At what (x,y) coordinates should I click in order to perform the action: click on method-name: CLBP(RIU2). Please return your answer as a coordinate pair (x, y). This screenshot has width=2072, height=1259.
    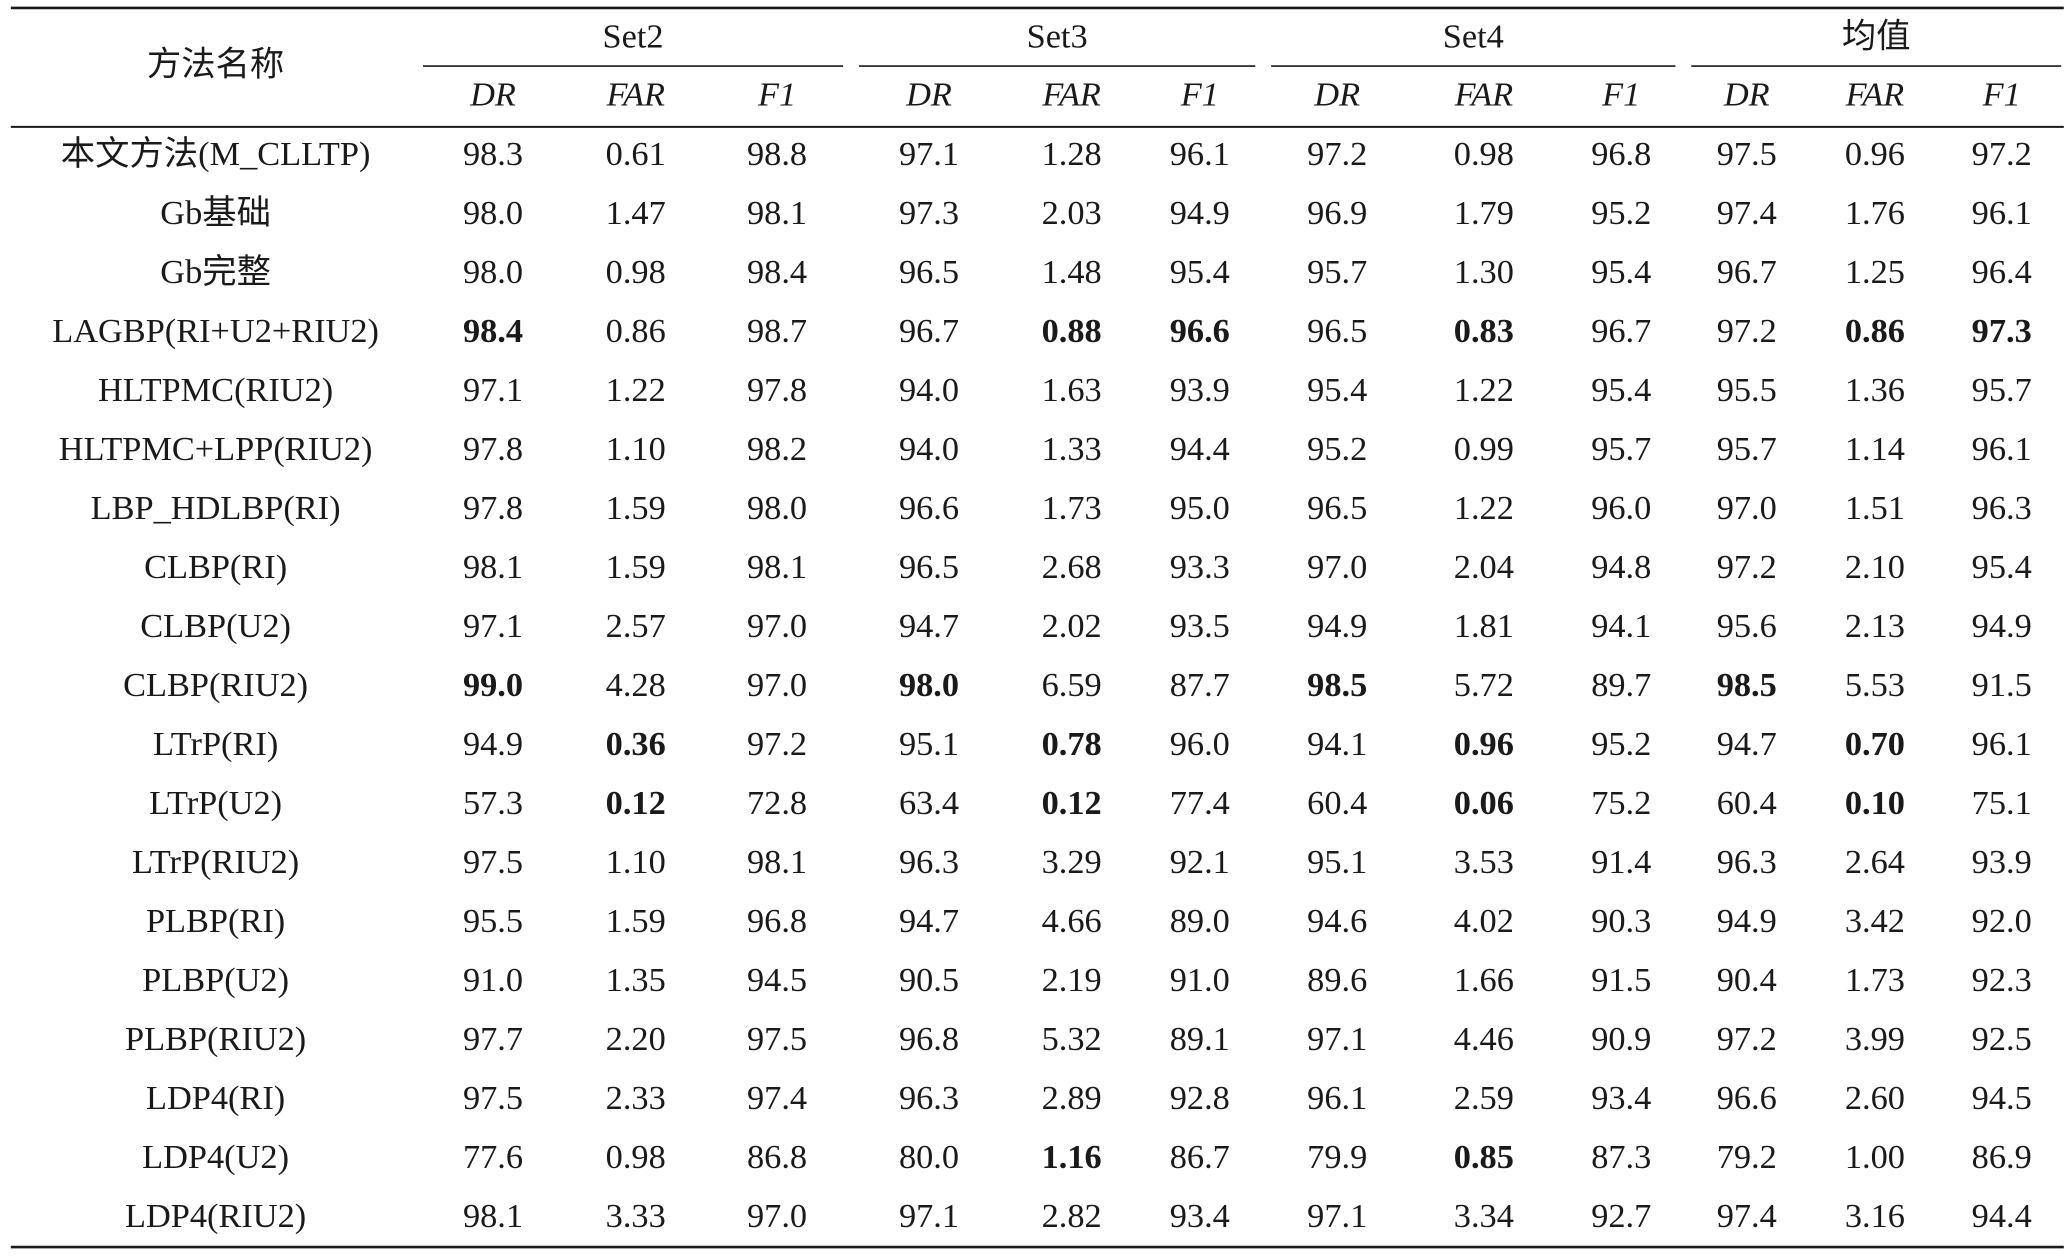
    Looking at the image, I should click on (215, 685).